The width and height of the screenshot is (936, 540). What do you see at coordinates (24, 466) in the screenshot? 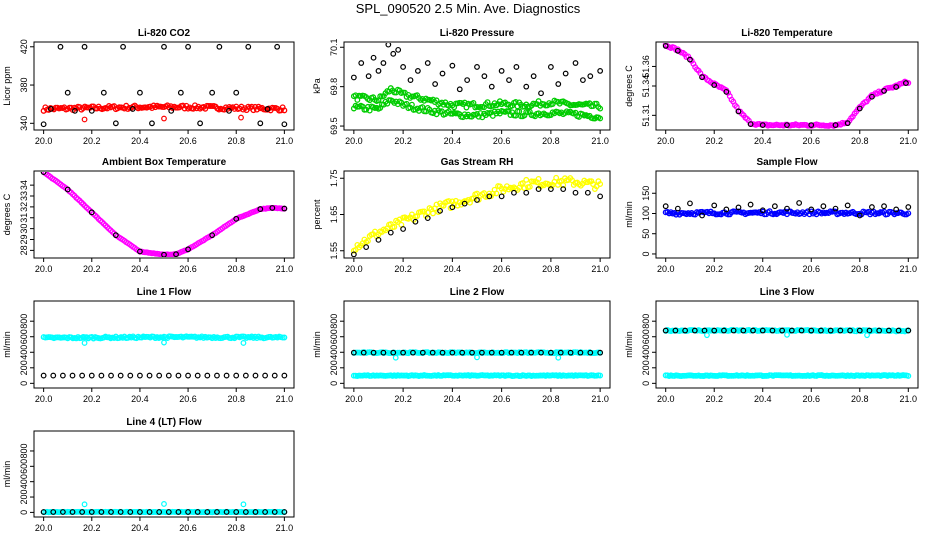
I see `y-tick-label: 600` at bounding box center [24, 466].